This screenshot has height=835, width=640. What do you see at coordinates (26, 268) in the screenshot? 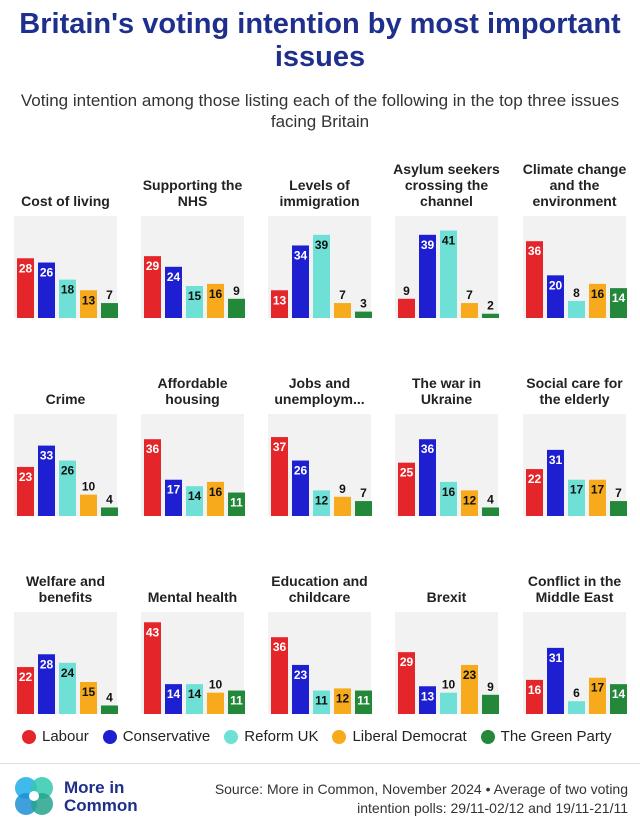
I see `data-label-labour: 28` at bounding box center [26, 268].